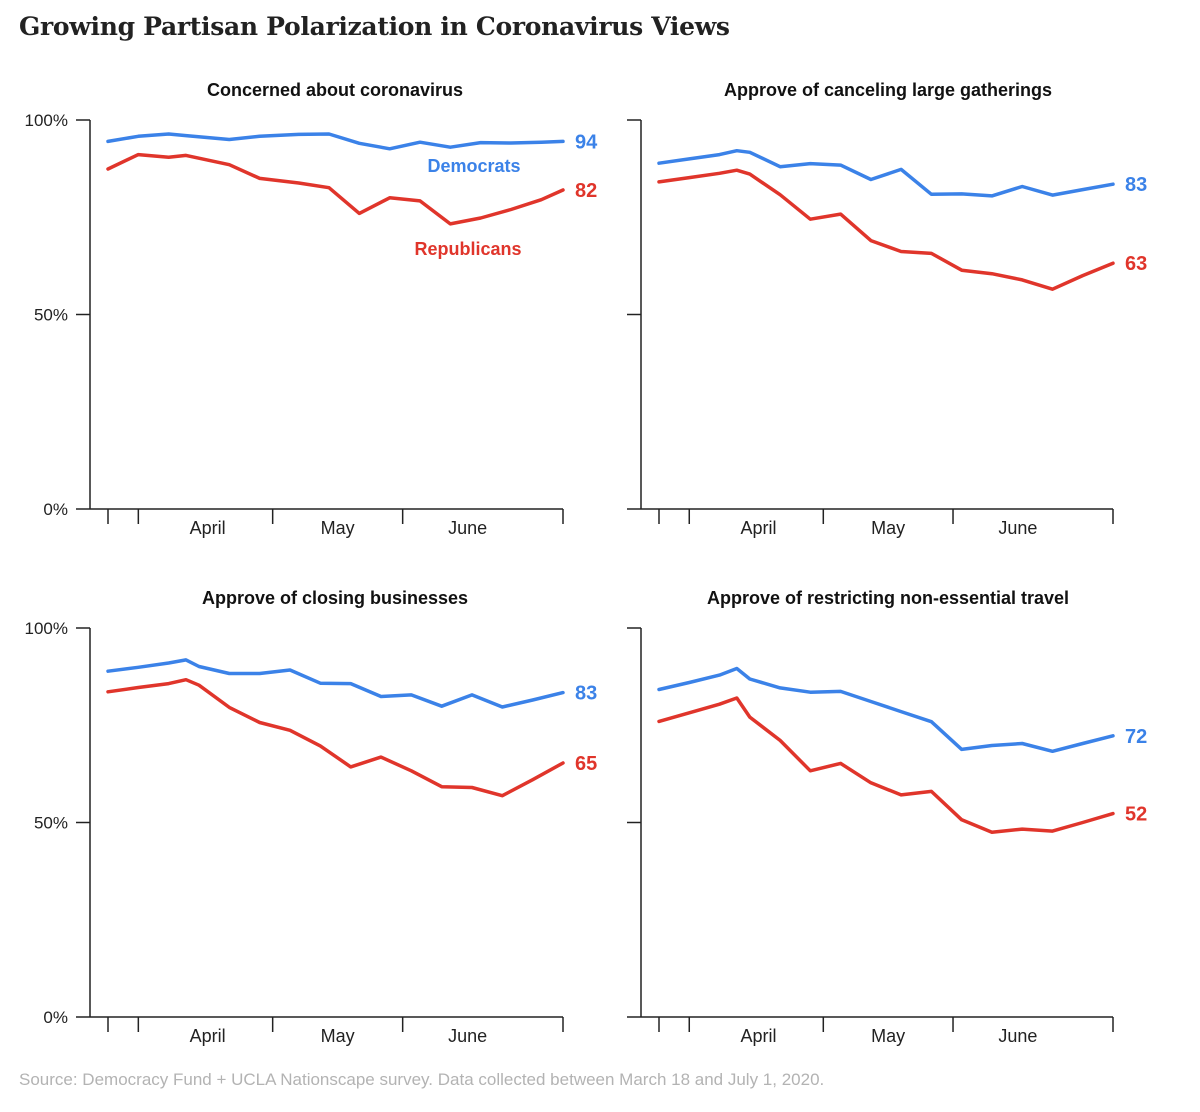 The height and width of the screenshot is (1112, 1200). Describe the element at coordinates (586, 191) in the screenshot. I see `series-end-label-republicans: 82` at that location.